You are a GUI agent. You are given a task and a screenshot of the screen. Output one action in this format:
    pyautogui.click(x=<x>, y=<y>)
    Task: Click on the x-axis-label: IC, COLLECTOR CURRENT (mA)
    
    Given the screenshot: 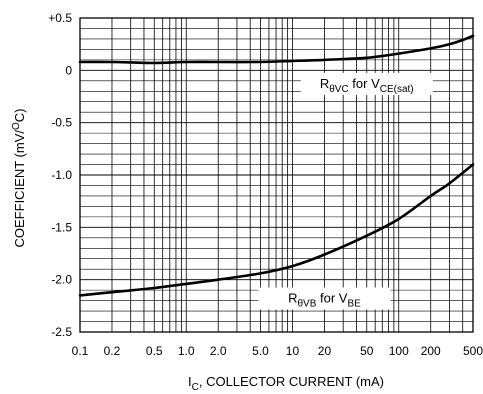 What is the action you would take?
    pyautogui.click(x=286, y=383)
    